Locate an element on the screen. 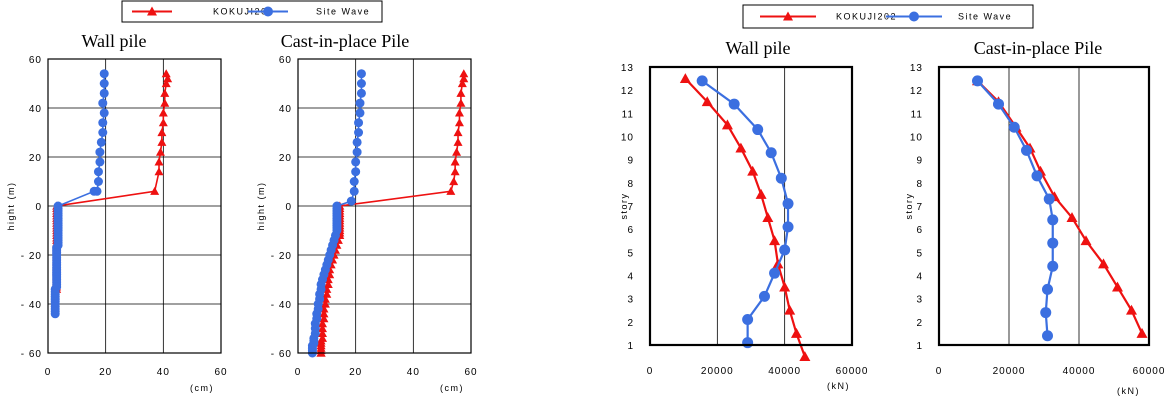 This screenshot has width=1164, height=399. y-tick-label: - 20 is located at coordinates (31, 256).